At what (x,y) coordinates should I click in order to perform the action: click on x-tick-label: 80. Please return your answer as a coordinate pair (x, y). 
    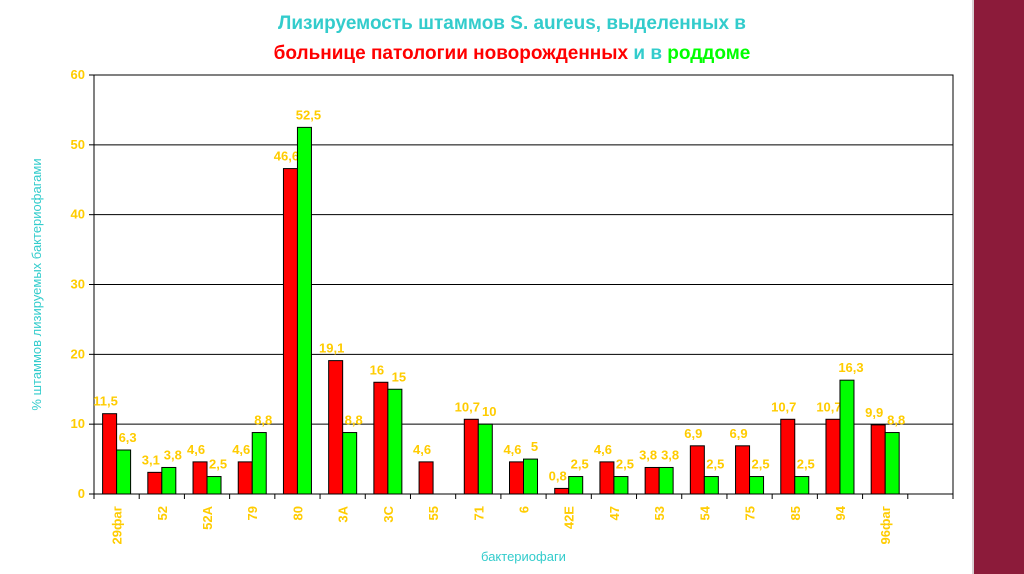
    Looking at the image, I should click on (297, 513).